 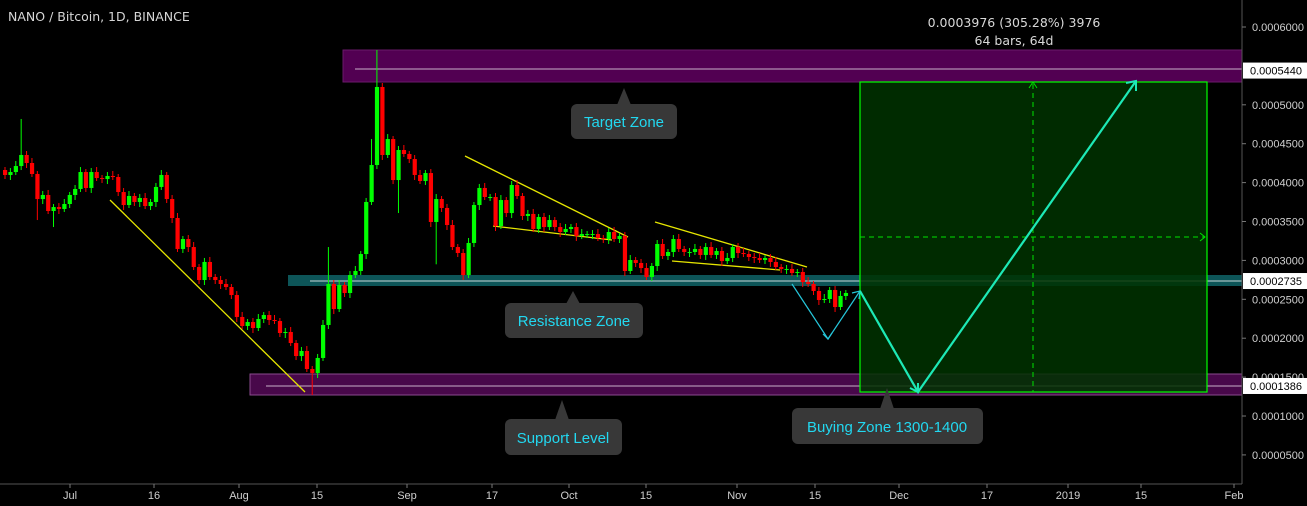 I want to click on y-tick-label: 0.0004000, so click(x=1278, y=184).